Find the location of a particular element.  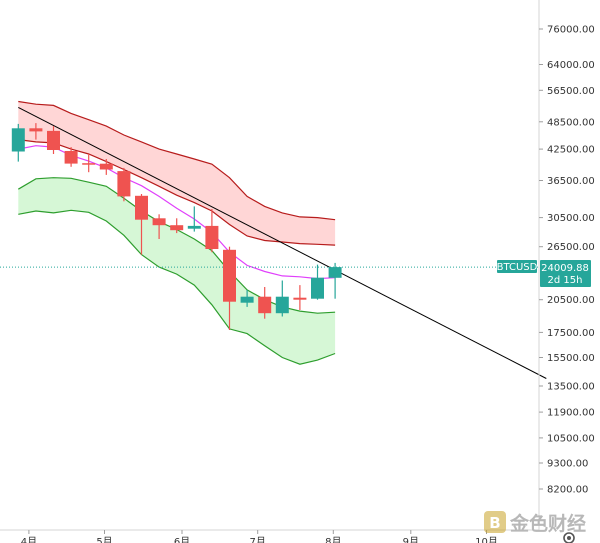

y-tick-label: 15500.00 is located at coordinates (571, 358).